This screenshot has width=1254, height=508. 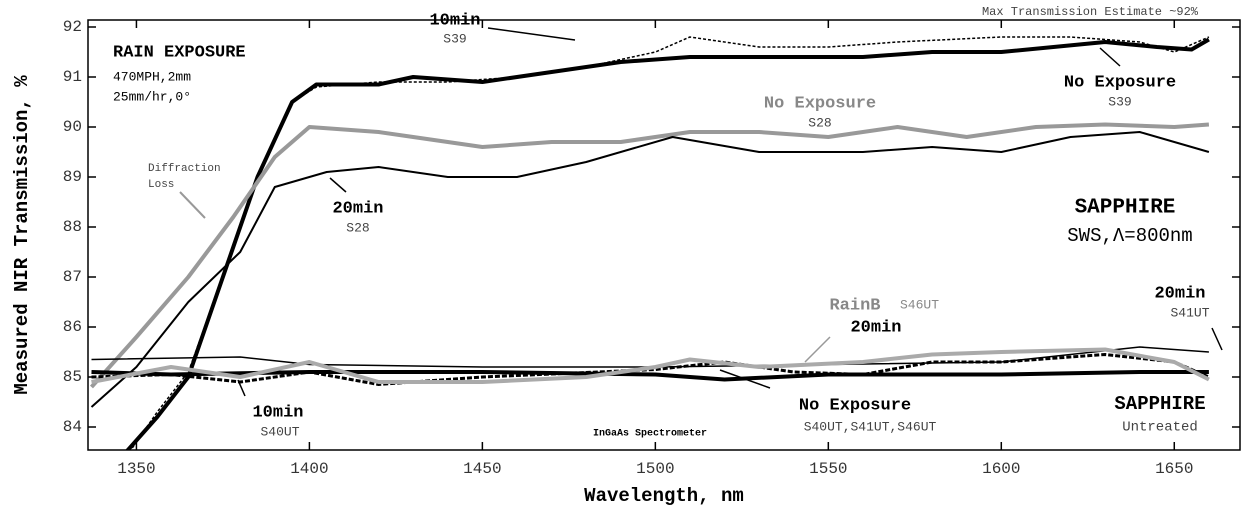 What do you see at coordinates (655, 469) in the screenshot?
I see `x-tick-label: 1500` at bounding box center [655, 469].